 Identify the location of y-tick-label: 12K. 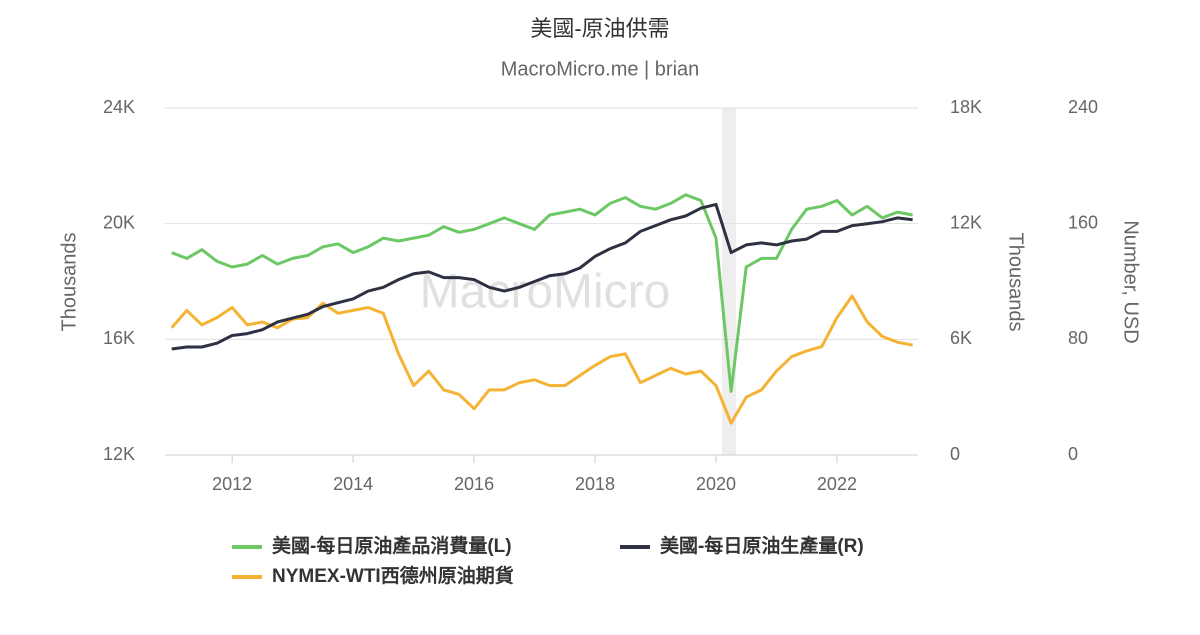
(119, 454).